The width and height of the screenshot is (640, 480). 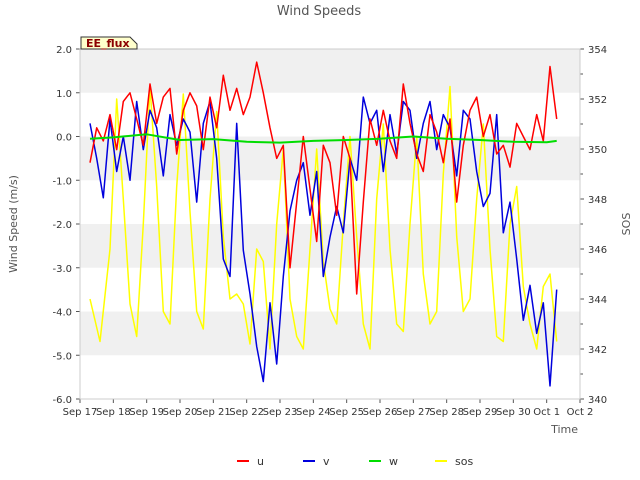 What do you see at coordinates (64, 138) in the screenshot?
I see `y-tick-label: 0.0` at bounding box center [64, 138].